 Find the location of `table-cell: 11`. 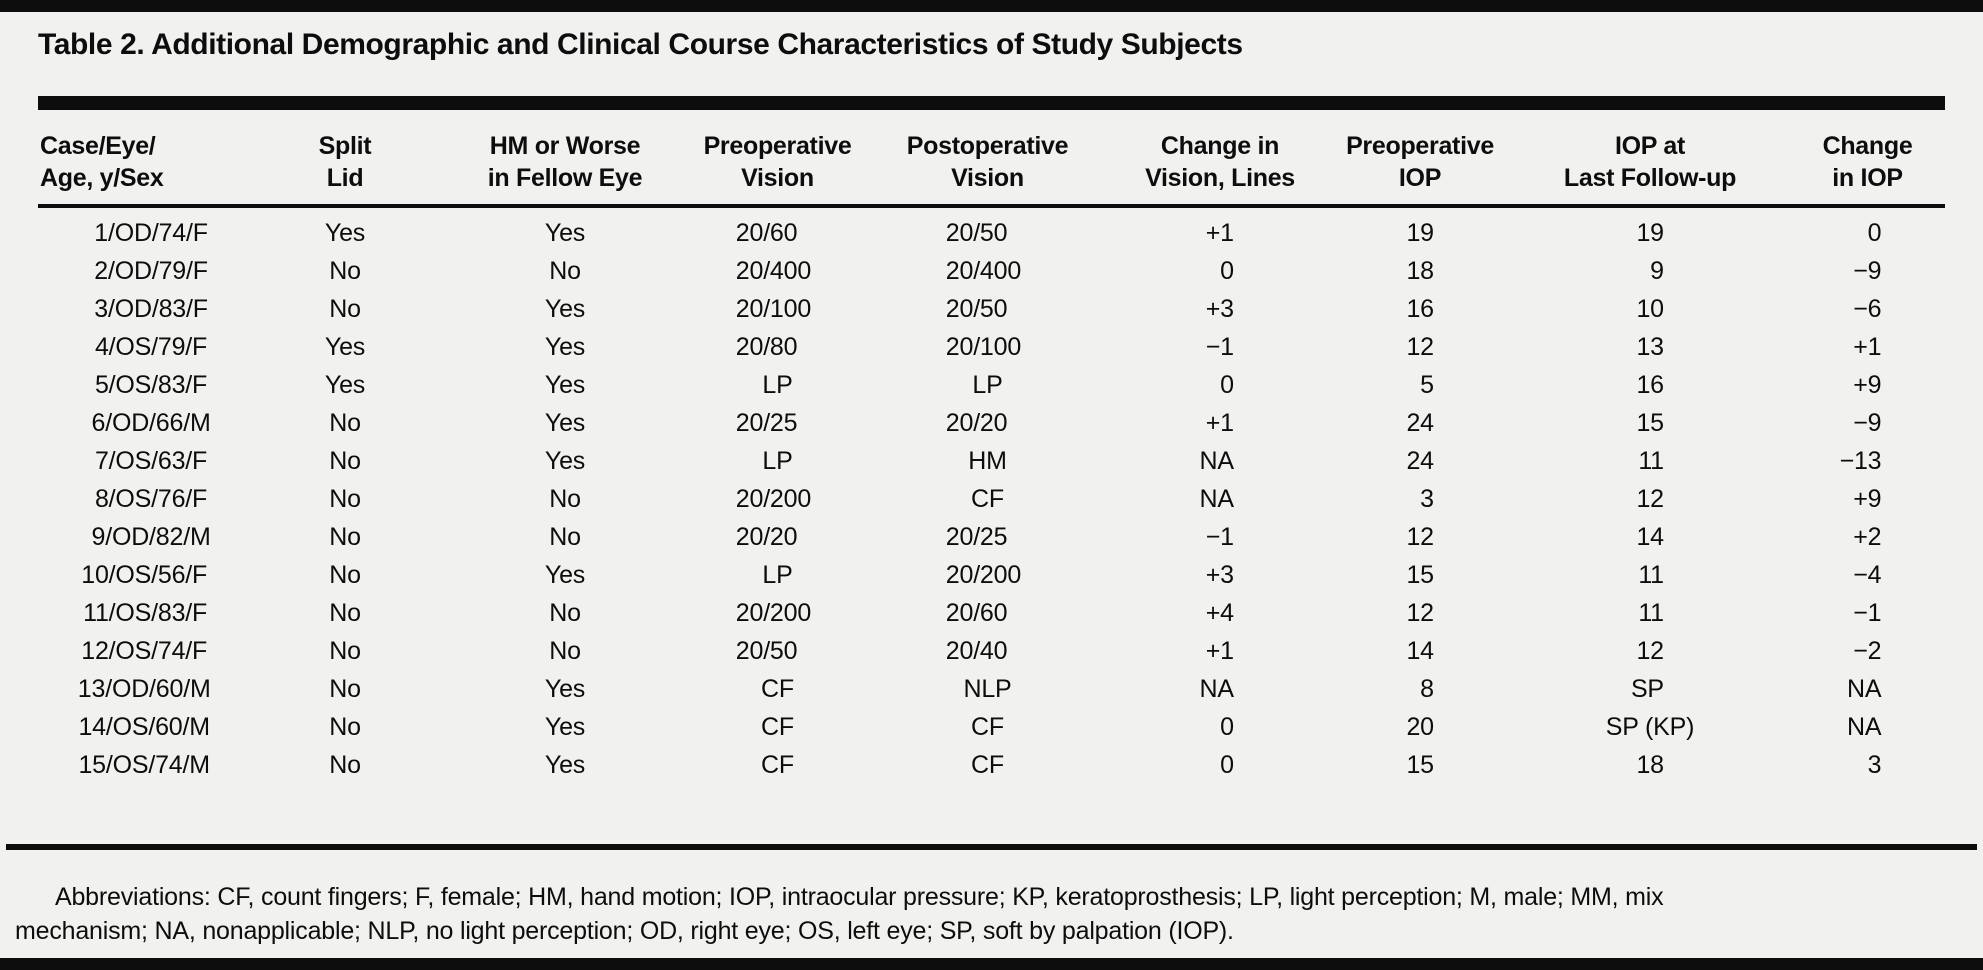

table-cell: 11 is located at coordinates (1650, 613).